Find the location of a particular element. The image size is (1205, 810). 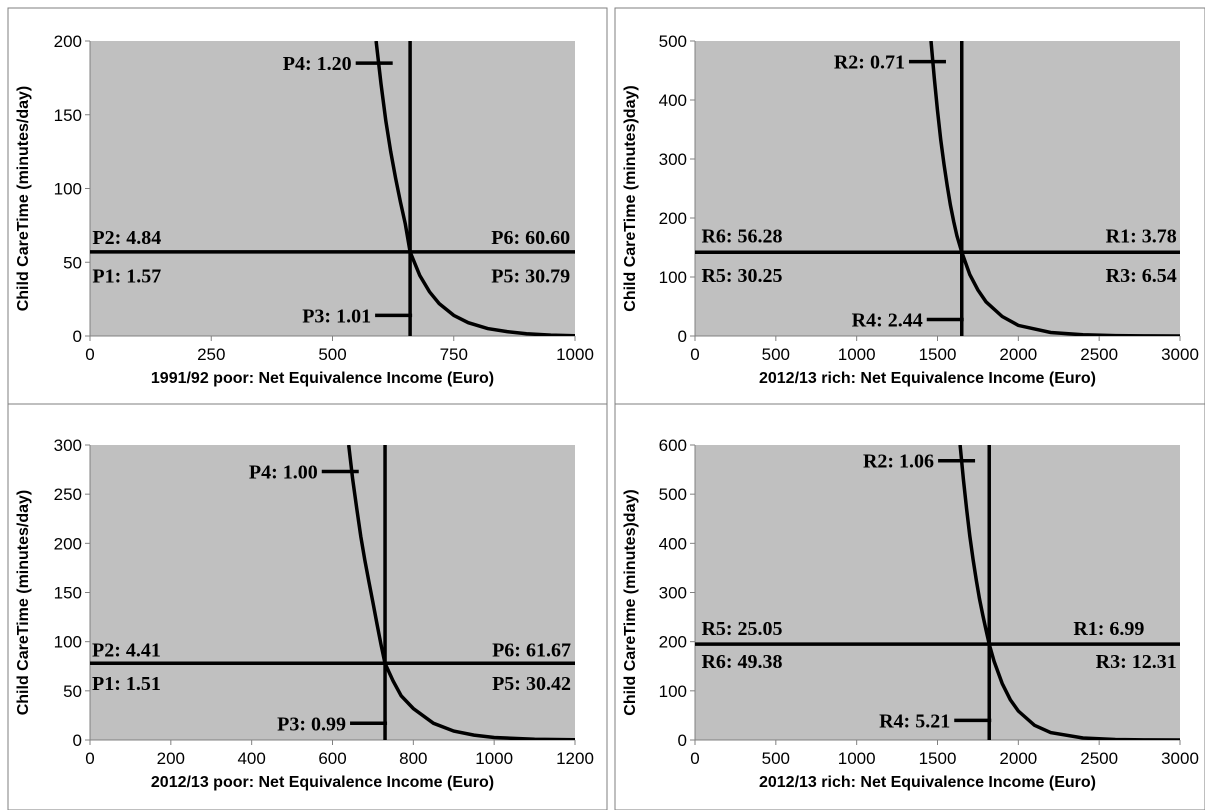

x-tick-label: 800 is located at coordinates (413, 758).